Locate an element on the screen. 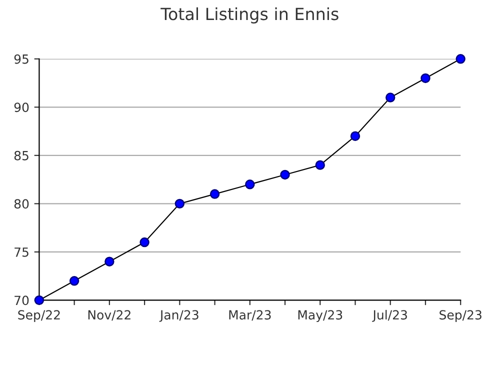 The width and height of the screenshot is (490, 380). x-tick-label: Nov/22 is located at coordinates (109, 315).